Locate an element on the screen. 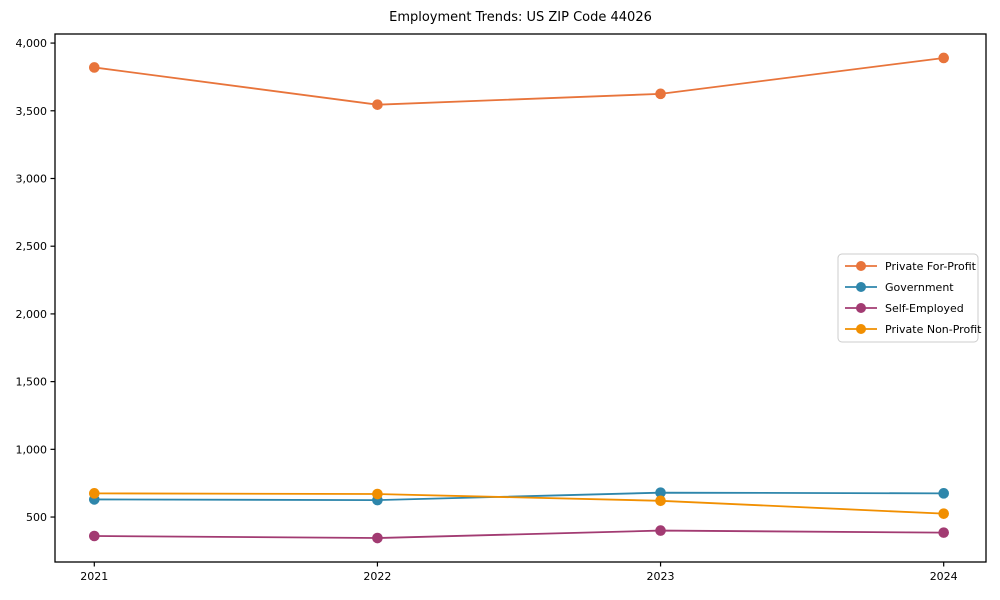  data-point-private-non-profit-2023 is located at coordinates (660, 501).